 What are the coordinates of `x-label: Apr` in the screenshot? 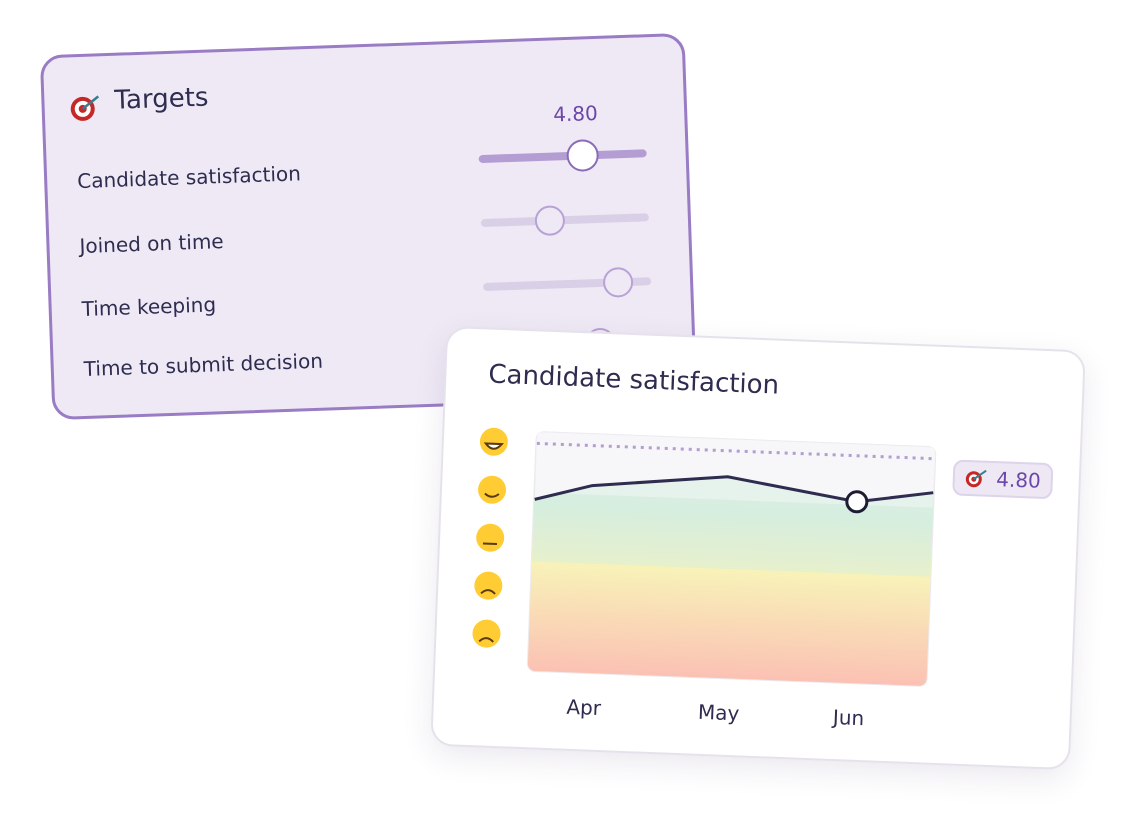 It's located at (583, 707).